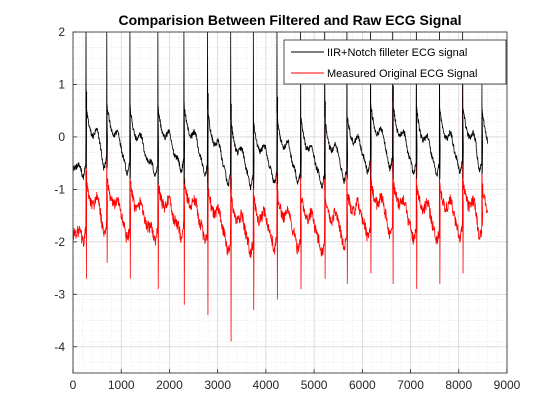 The height and width of the screenshot is (420, 560). I want to click on y-tick-label: -1, so click(59, 189).